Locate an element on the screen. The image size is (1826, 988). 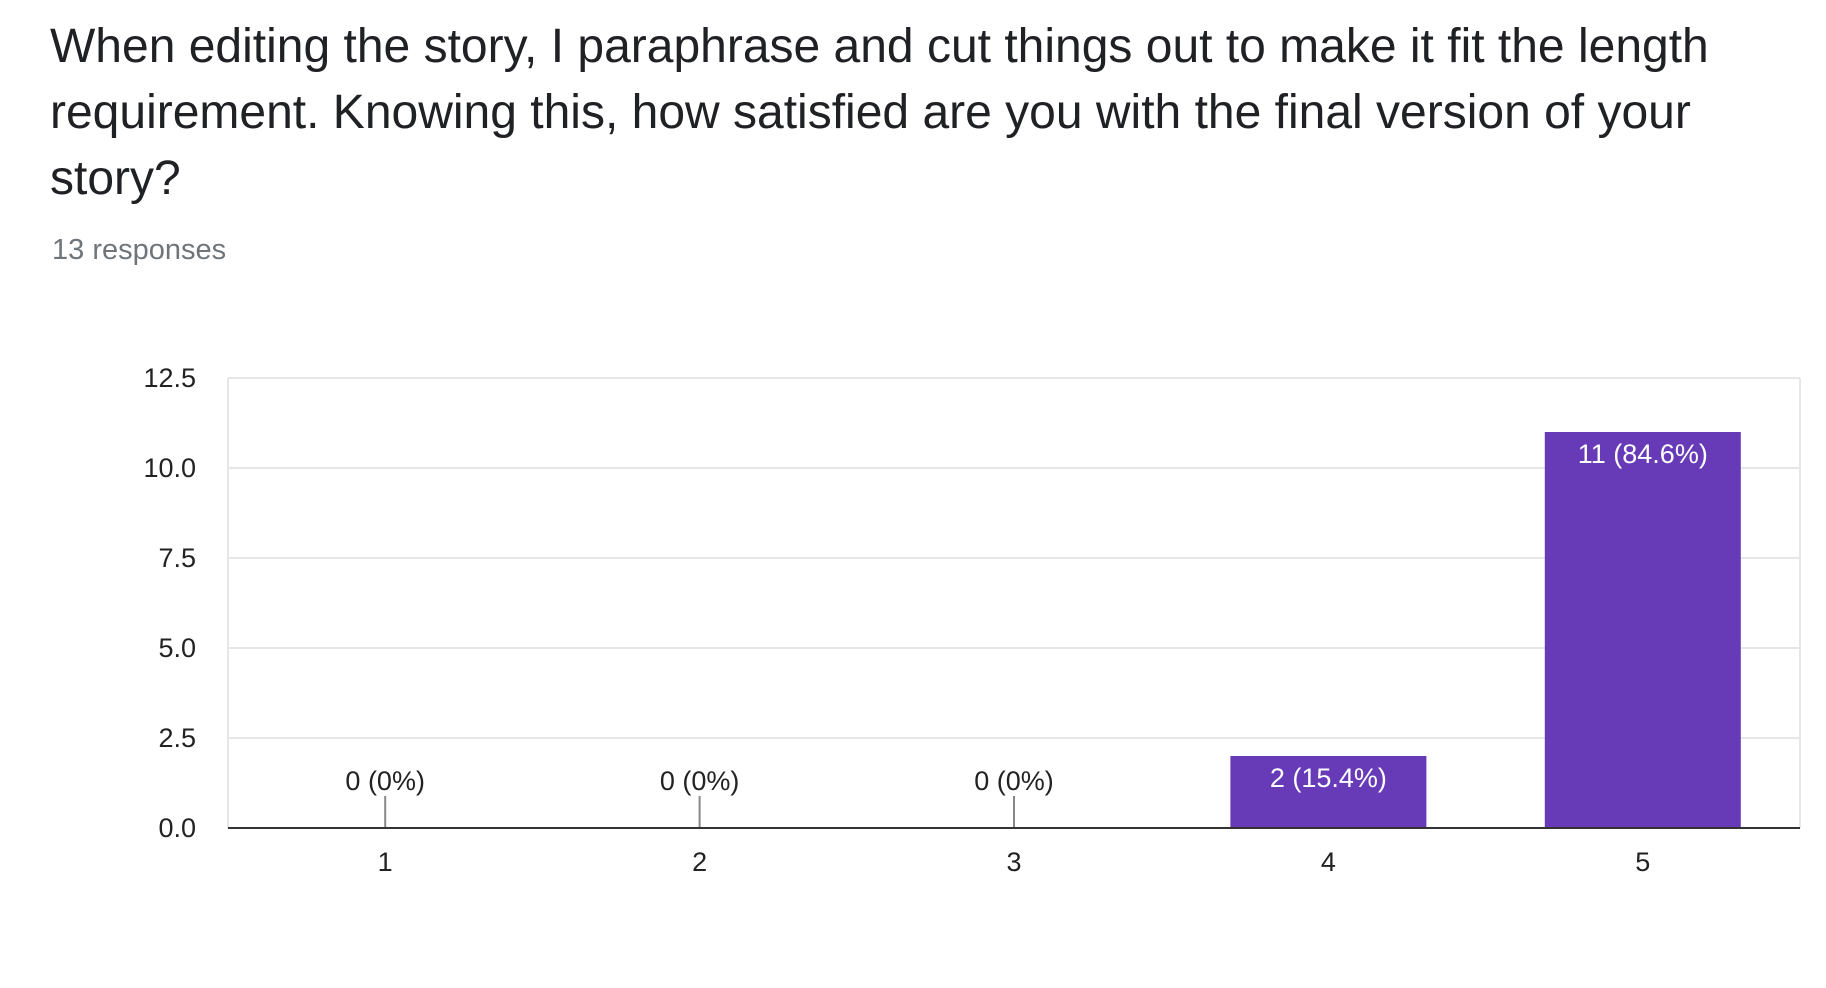
y-tick-label: 7.5 is located at coordinates (177, 558).